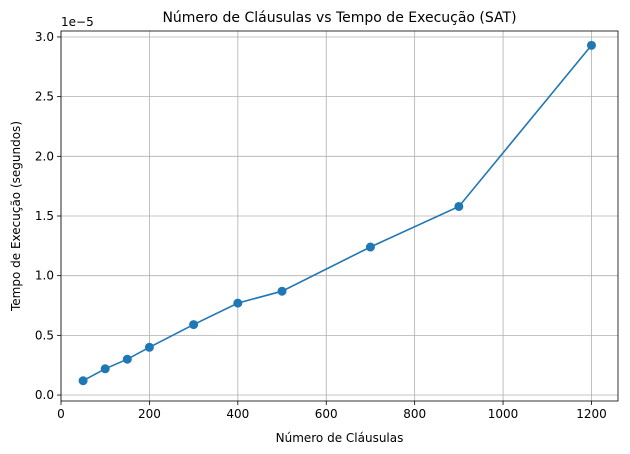 This screenshot has height=454, width=630. Describe the element at coordinates (340, 438) in the screenshot. I see `x-axis-title: Número de Cláusulas` at that location.